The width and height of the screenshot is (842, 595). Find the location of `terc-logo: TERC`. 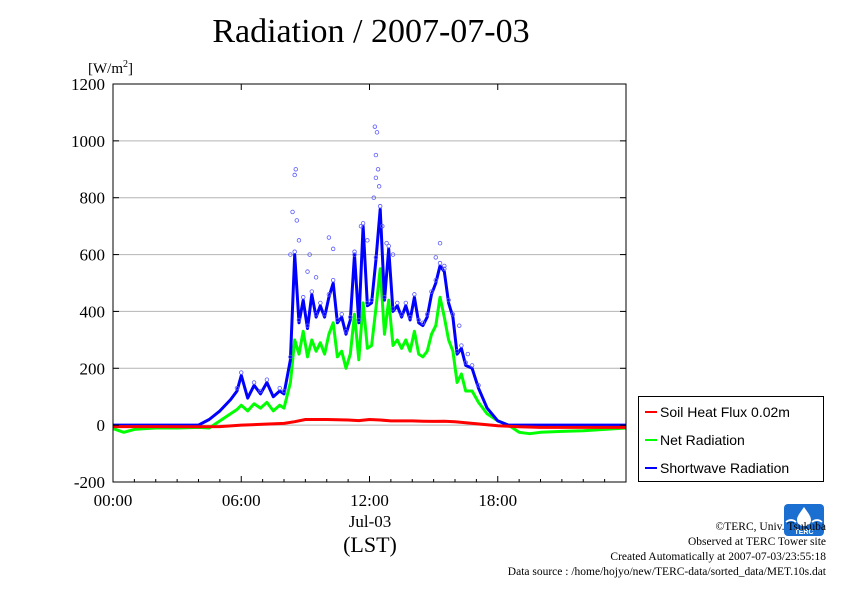

terc-logo: TERC is located at coordinates (804, 520).